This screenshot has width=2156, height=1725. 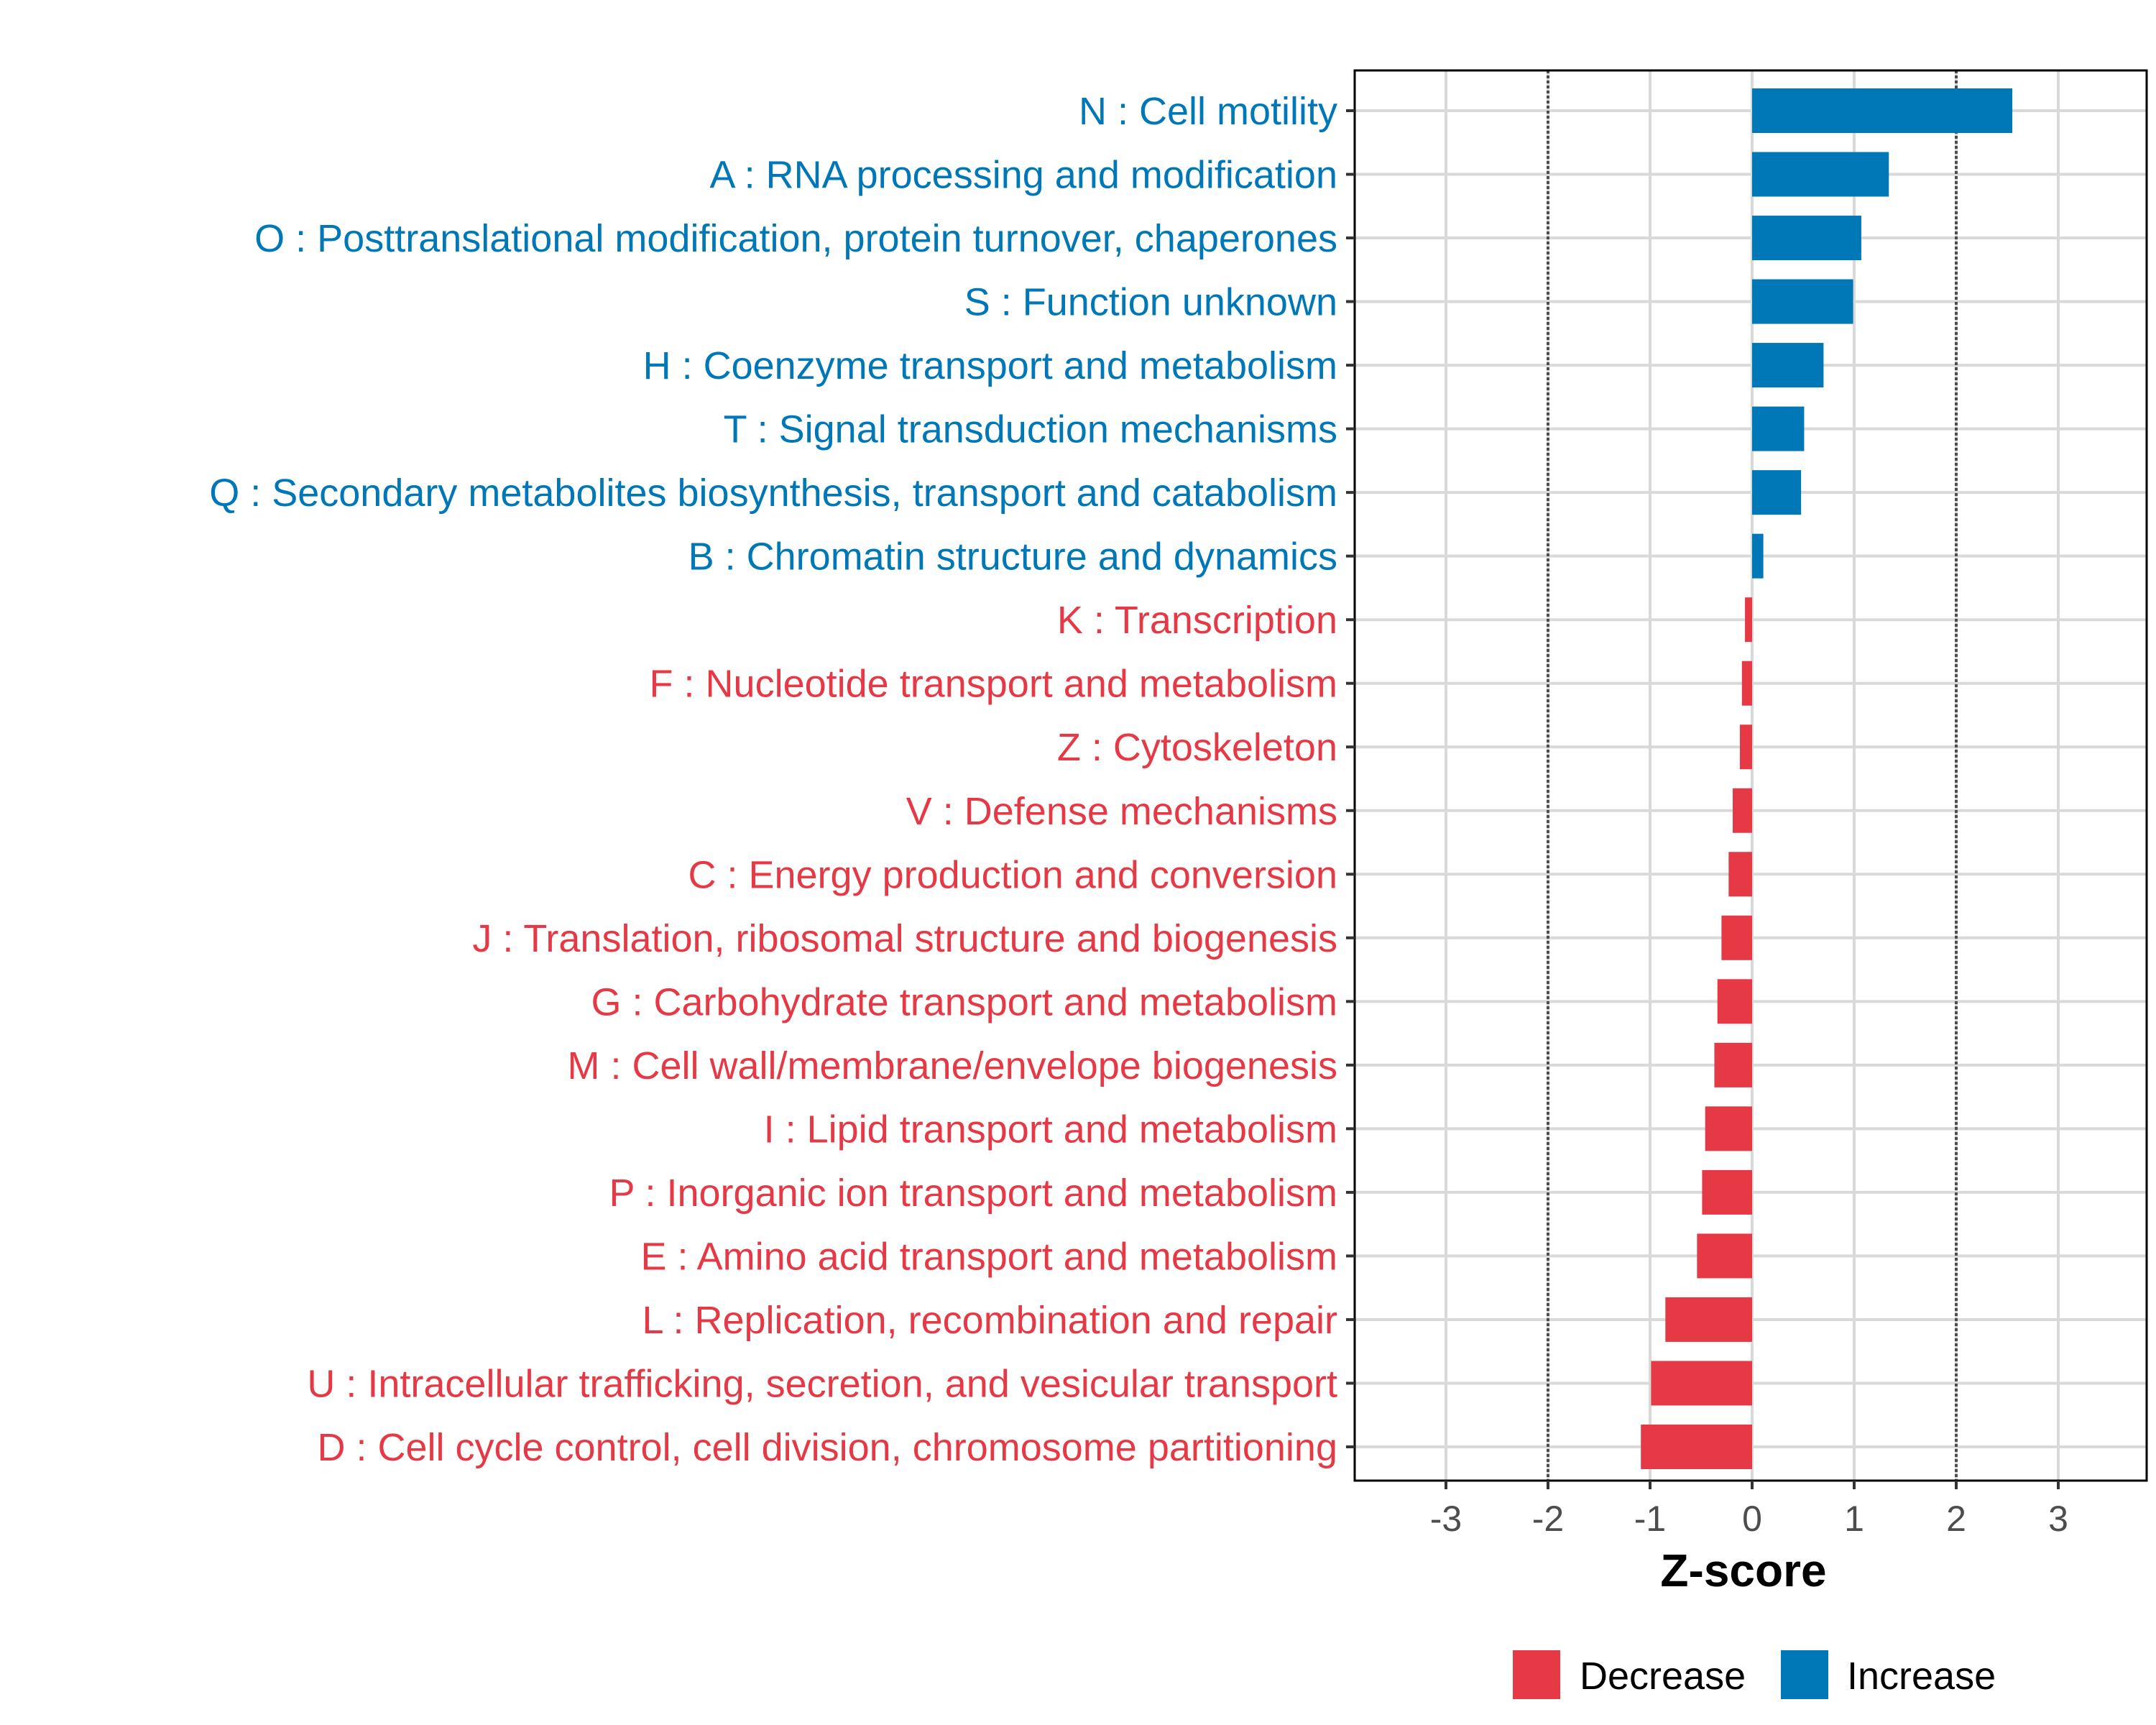 I want to click on category-label: Z : Cytoskeleton, so click(x=1197, y=747).